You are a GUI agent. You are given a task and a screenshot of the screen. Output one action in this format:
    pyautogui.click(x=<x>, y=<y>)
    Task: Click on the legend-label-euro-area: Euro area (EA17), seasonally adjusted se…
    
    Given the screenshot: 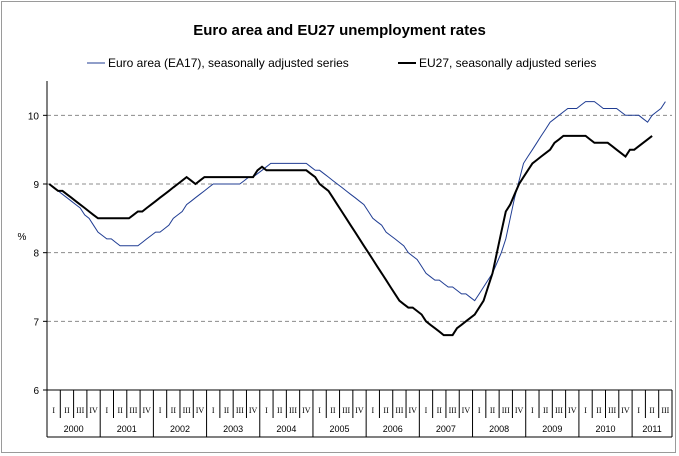 What is the action you would take?
    pyautogui.click(x=228, y=63)
    